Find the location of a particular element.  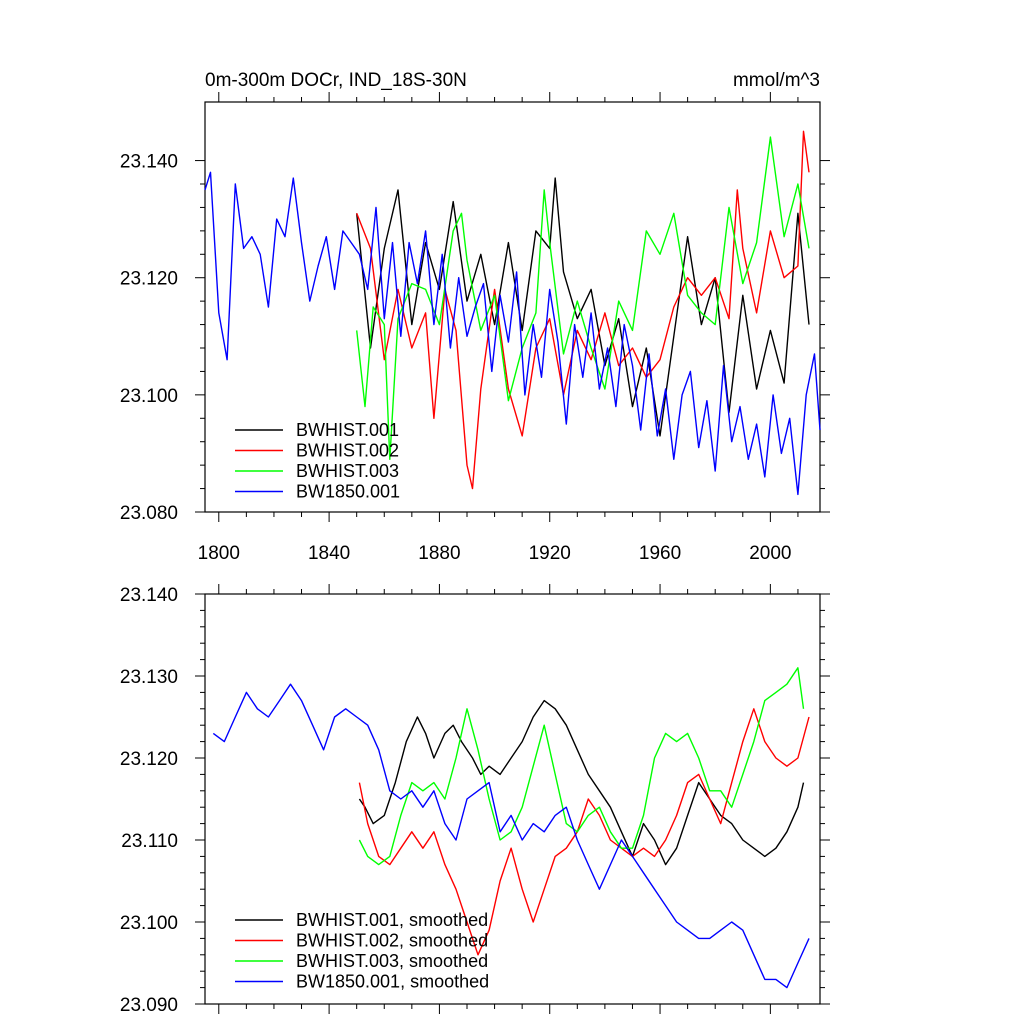

y-tick-label: 23.090 is located at coordinates (149, 1005).